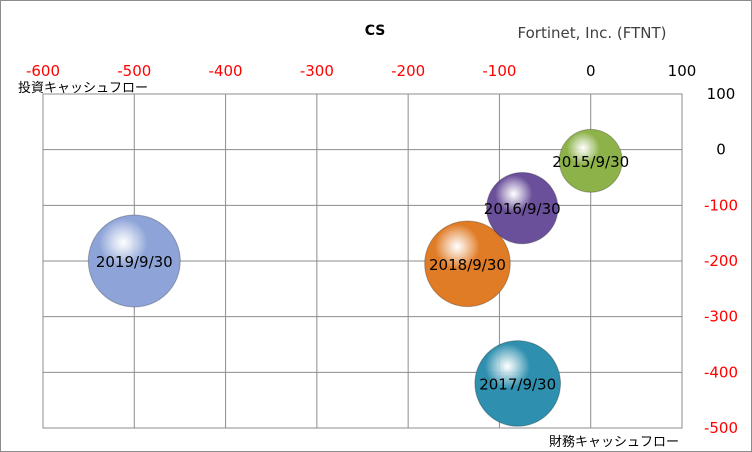 The width and height of the screenshot is (752, 452). I want to click on bubble-label: 2015/9/30, so click(590, 162).